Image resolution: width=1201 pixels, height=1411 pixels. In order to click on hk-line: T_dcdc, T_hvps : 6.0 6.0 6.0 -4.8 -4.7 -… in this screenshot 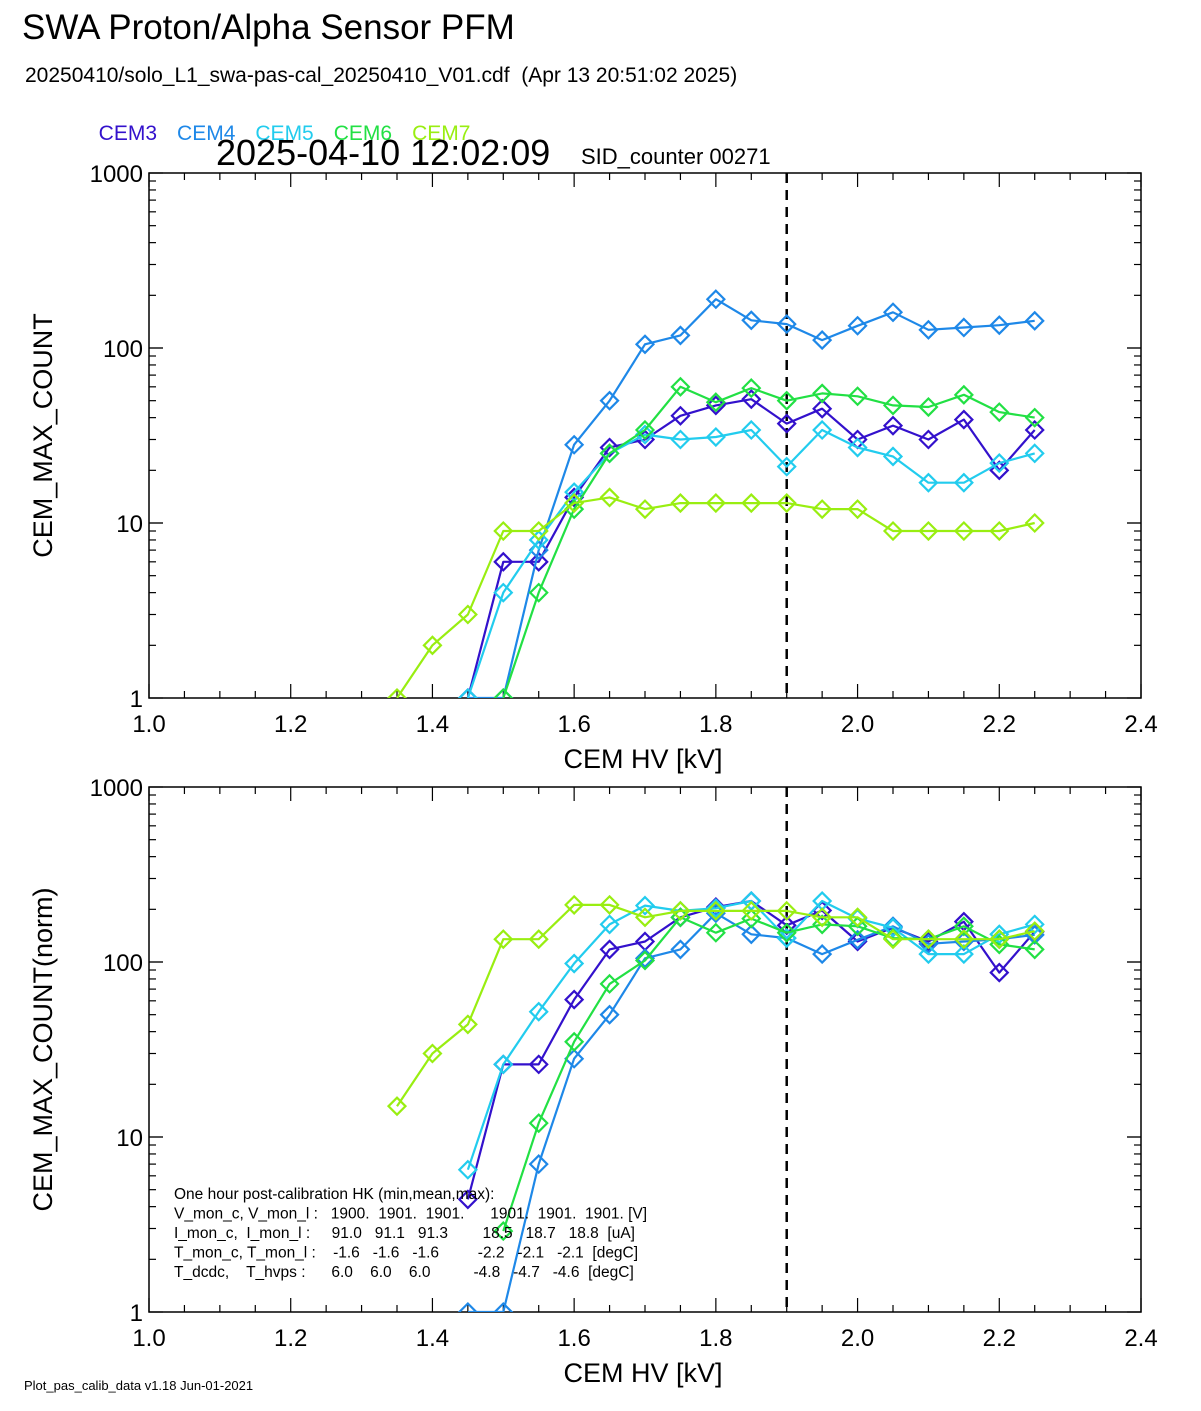, I will do `click(404, 1272)`.